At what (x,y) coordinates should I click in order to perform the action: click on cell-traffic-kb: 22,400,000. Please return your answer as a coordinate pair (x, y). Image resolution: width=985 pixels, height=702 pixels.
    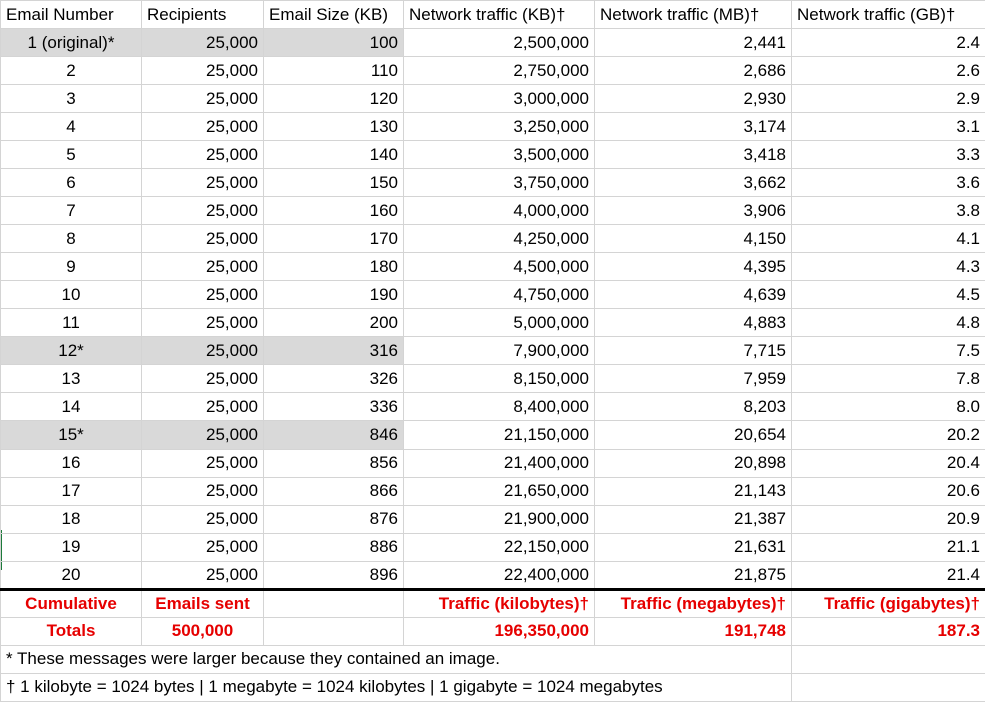
    Looking at the image, I should click on (499, 575).